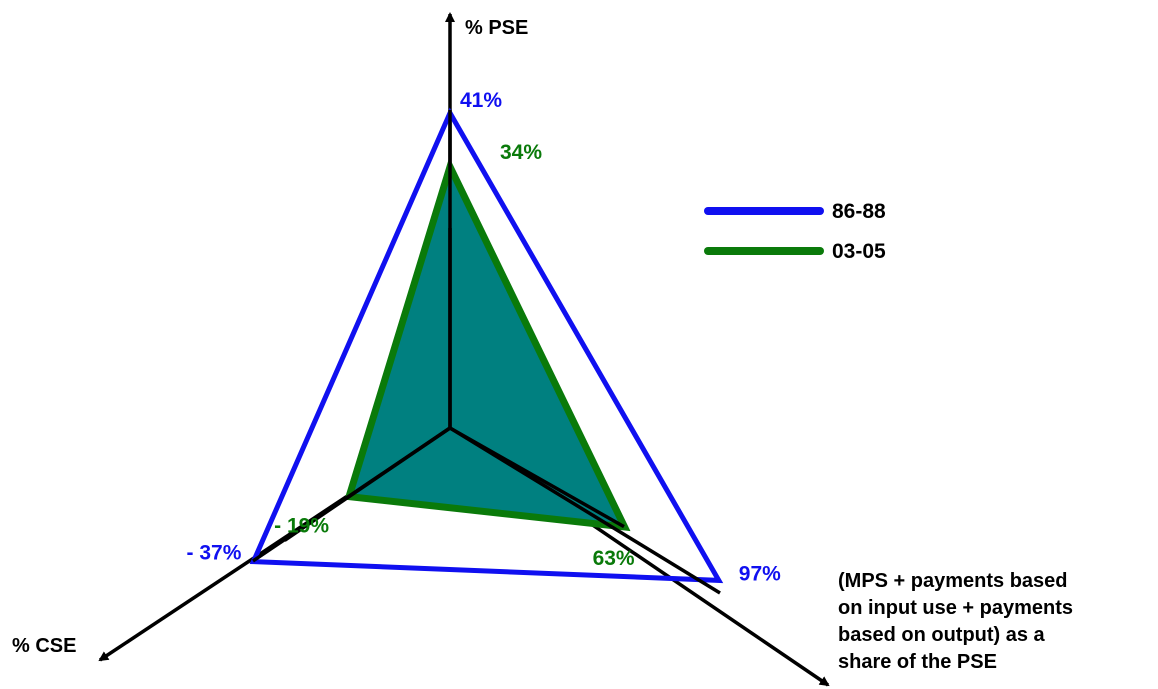 This screenshot has width=1158, height=689. Describe the element at coordinates (614, 558) in the screenshot. I see `value-label-03-05-share: 63%` at that location.